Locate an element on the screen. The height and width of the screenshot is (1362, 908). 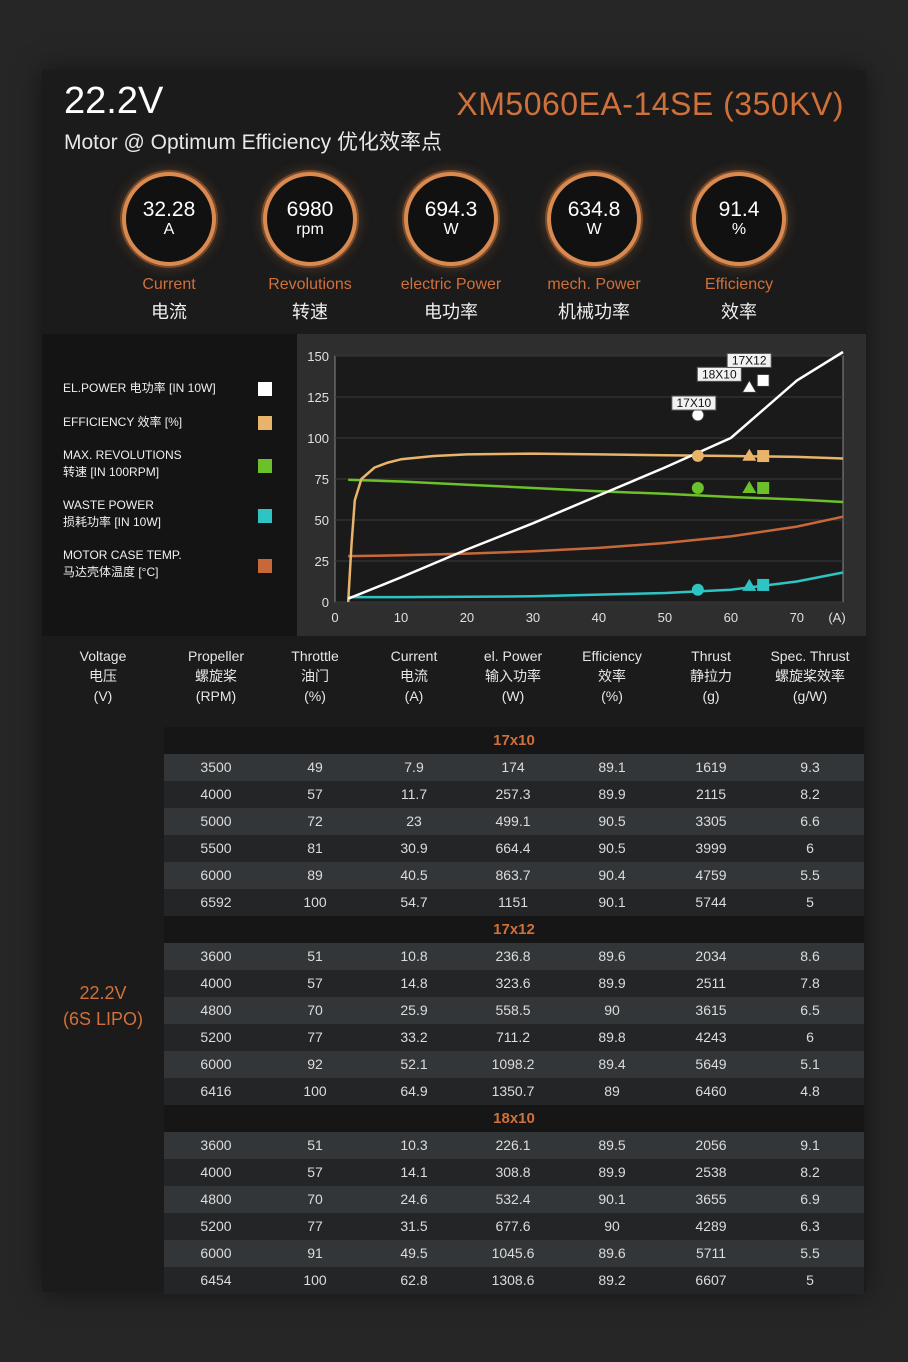
table-cell: 31.5 is located at coordinates (414, 1226).